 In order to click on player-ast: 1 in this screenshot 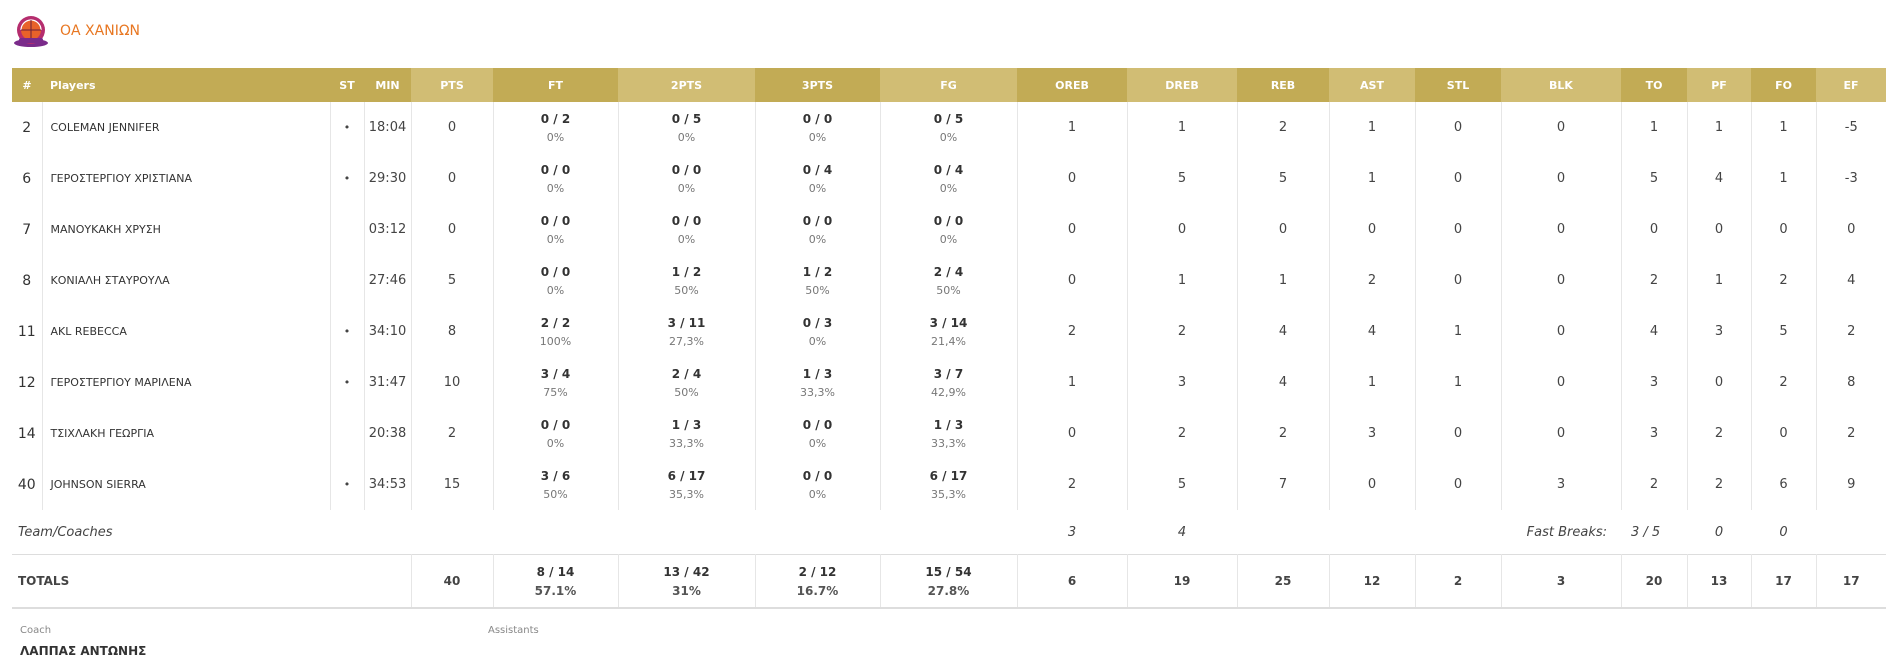, I will do `click(1372, 127)`.